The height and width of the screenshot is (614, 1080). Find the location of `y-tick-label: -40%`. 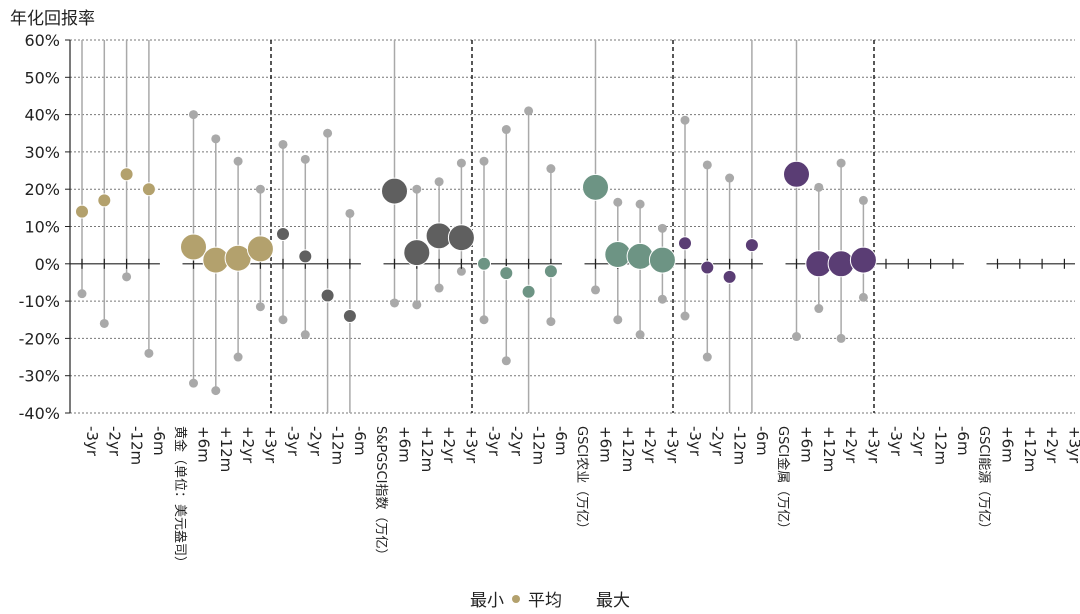

y-tick-label: -40% is located at coordinates (39, 413).